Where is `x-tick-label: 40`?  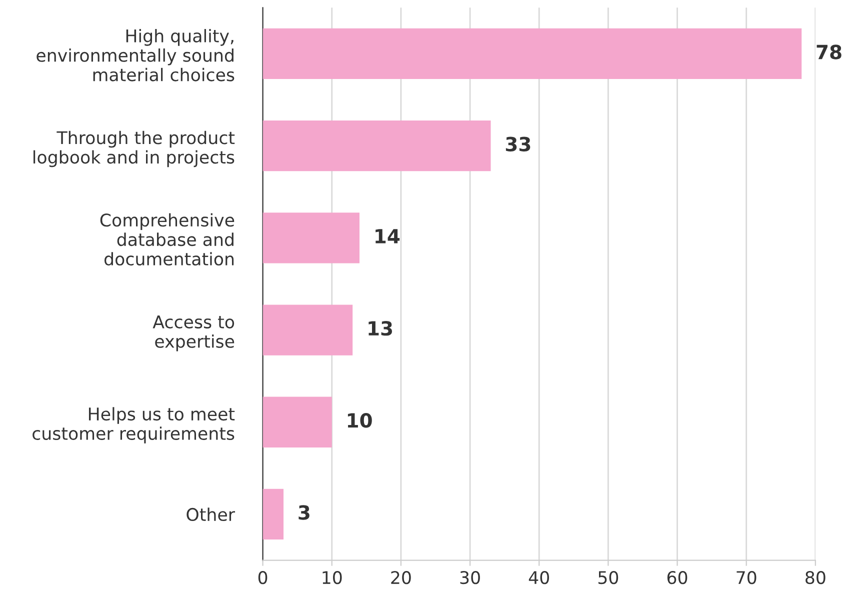 x-tick-label: 40 is located at coordinates (539, 577).